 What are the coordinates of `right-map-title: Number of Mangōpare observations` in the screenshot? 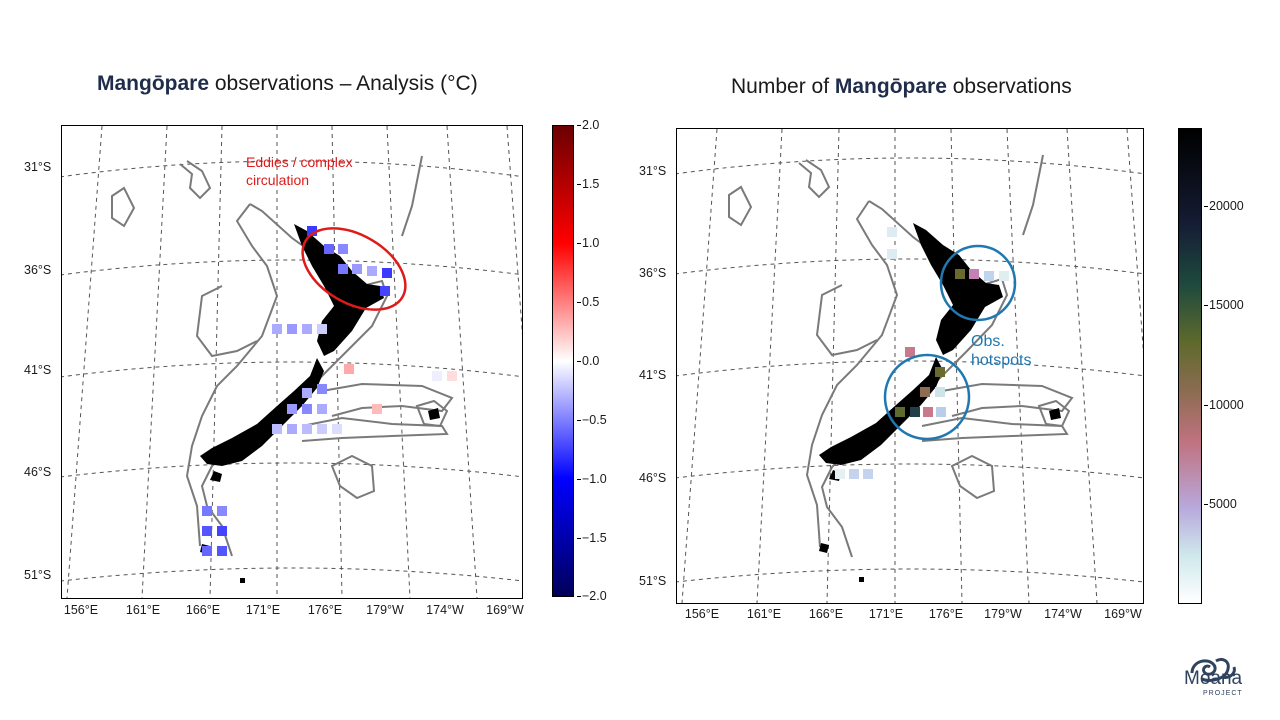 It's located at (901, 87).